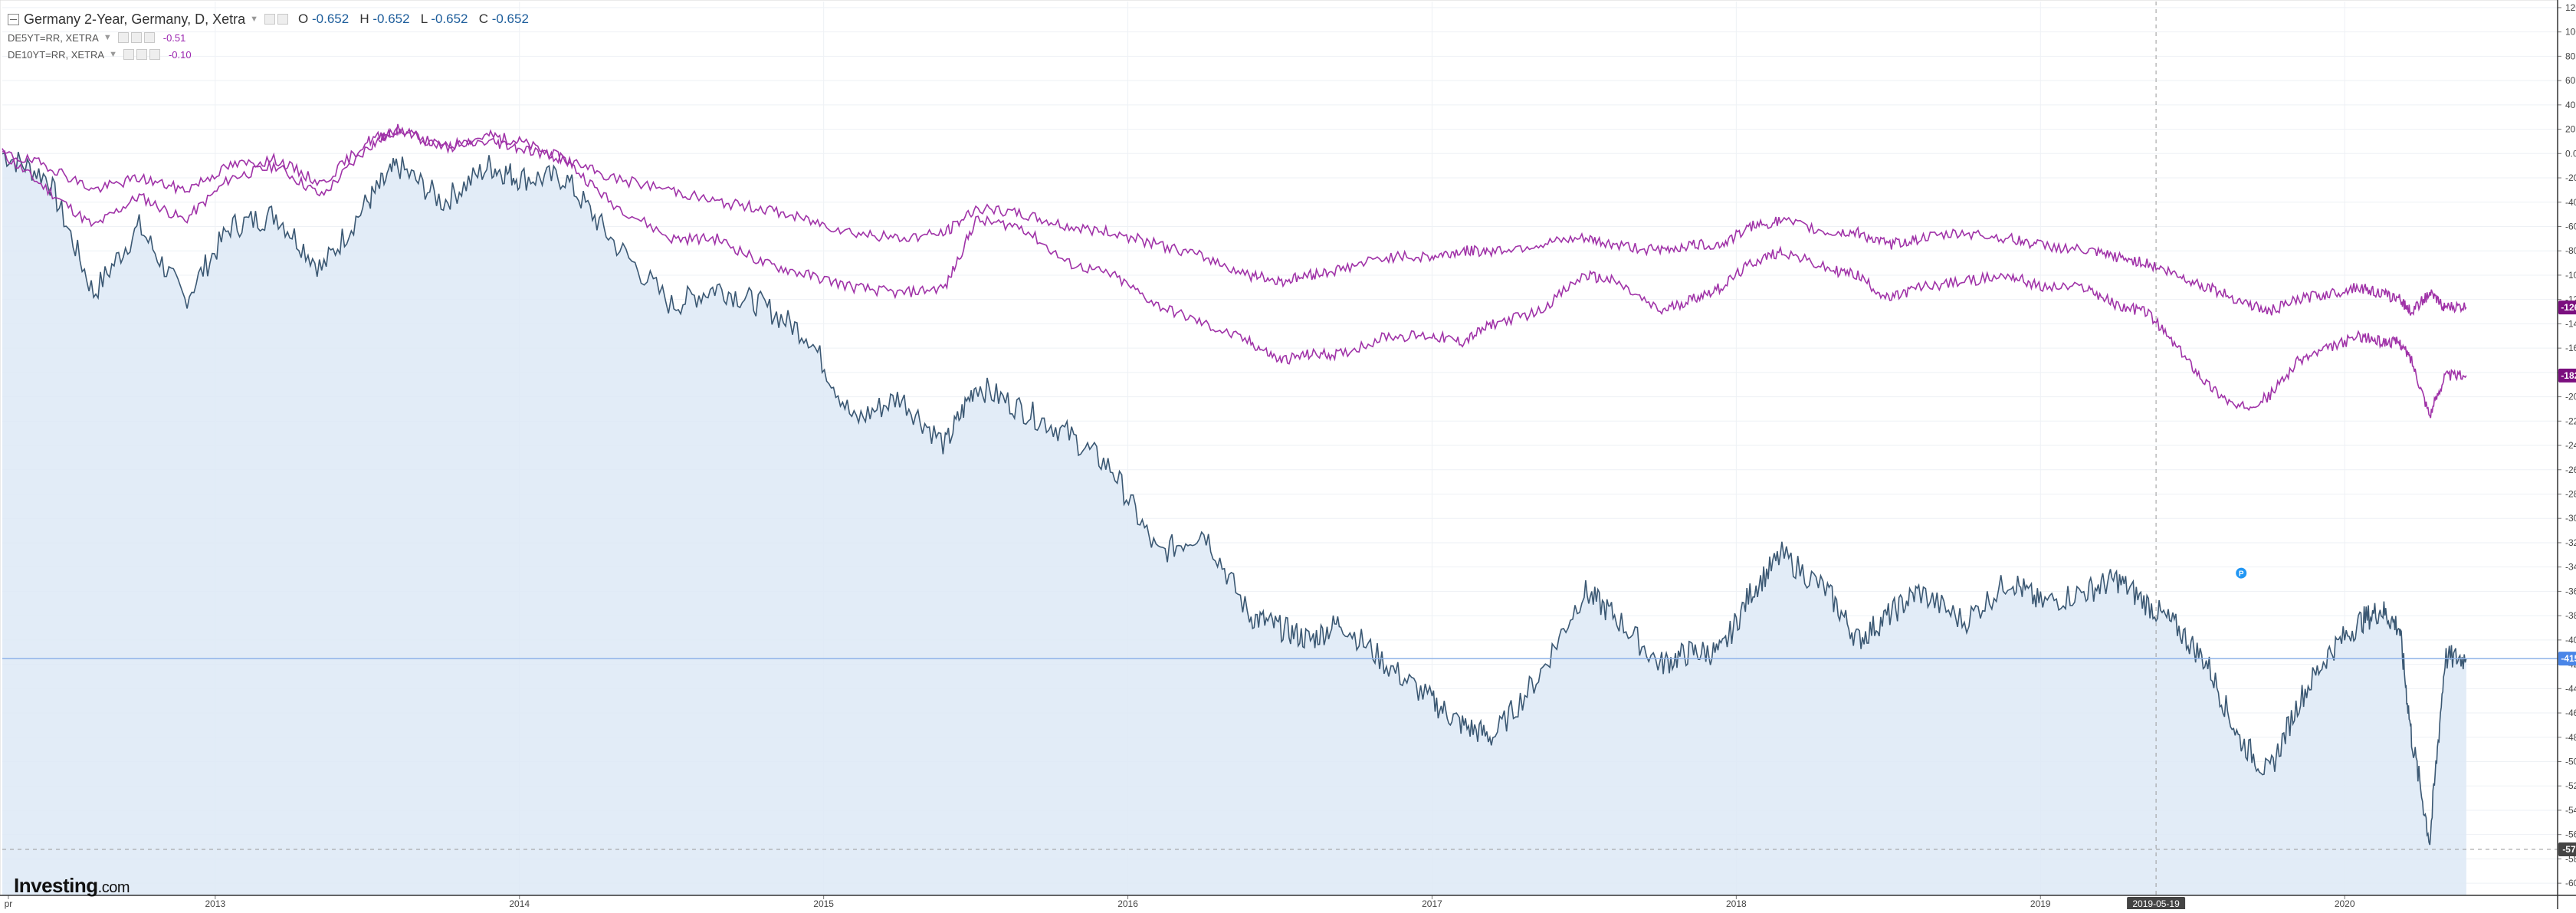 This screenshot has width=2576, height=913. I want to click on y-tick-label: -60.00%, so click(2570, 226).